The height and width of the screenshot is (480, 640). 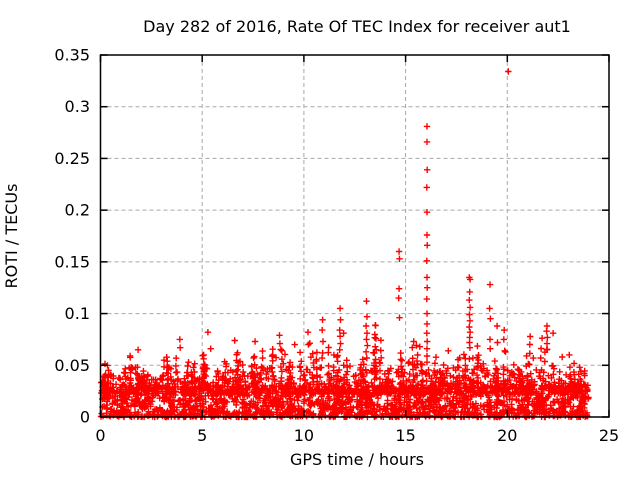 I want to click on x-tick-label: 5, so click(x=202, y=435).